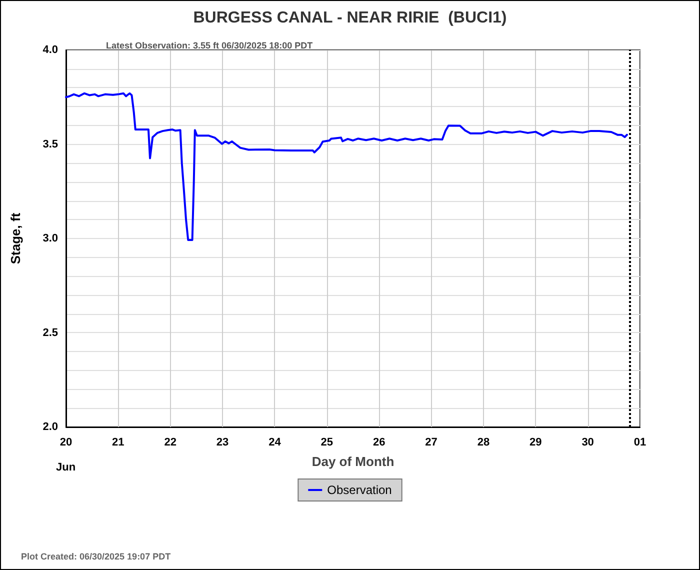 The width and height of the screenshot is (700, 570). Describe the element at coordinates (353, 461) in the screenshot. I see `x-axis-title: Day of Month` at that location.